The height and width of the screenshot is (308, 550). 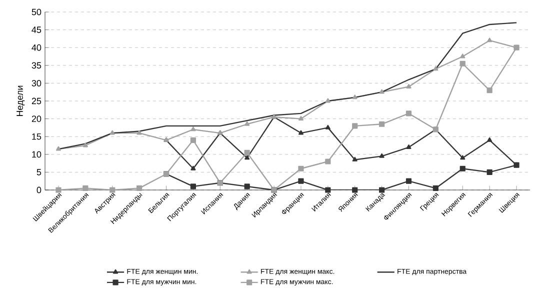 I want to click on y-tick-label: 10, so click(x=37, y=154).